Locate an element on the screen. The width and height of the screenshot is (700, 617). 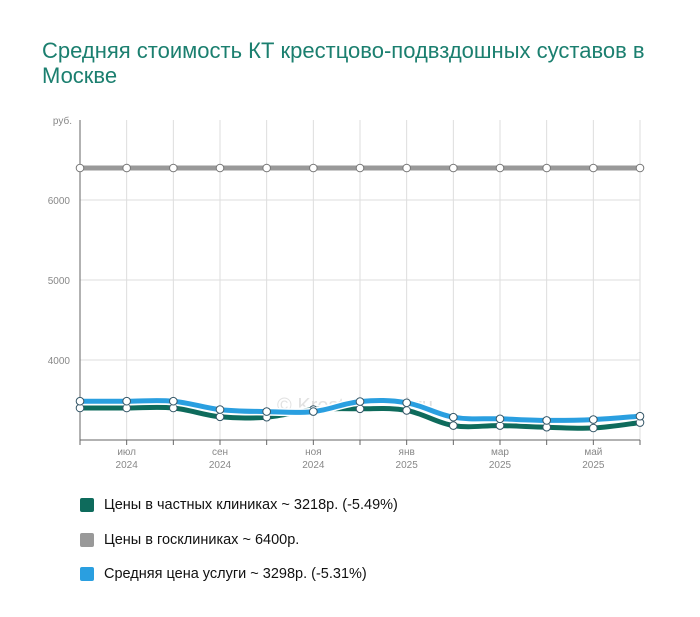
legend-item-average: Средняя цена услуги ~ 3298р. (-5.31%) is located at coordinates (239, 574).